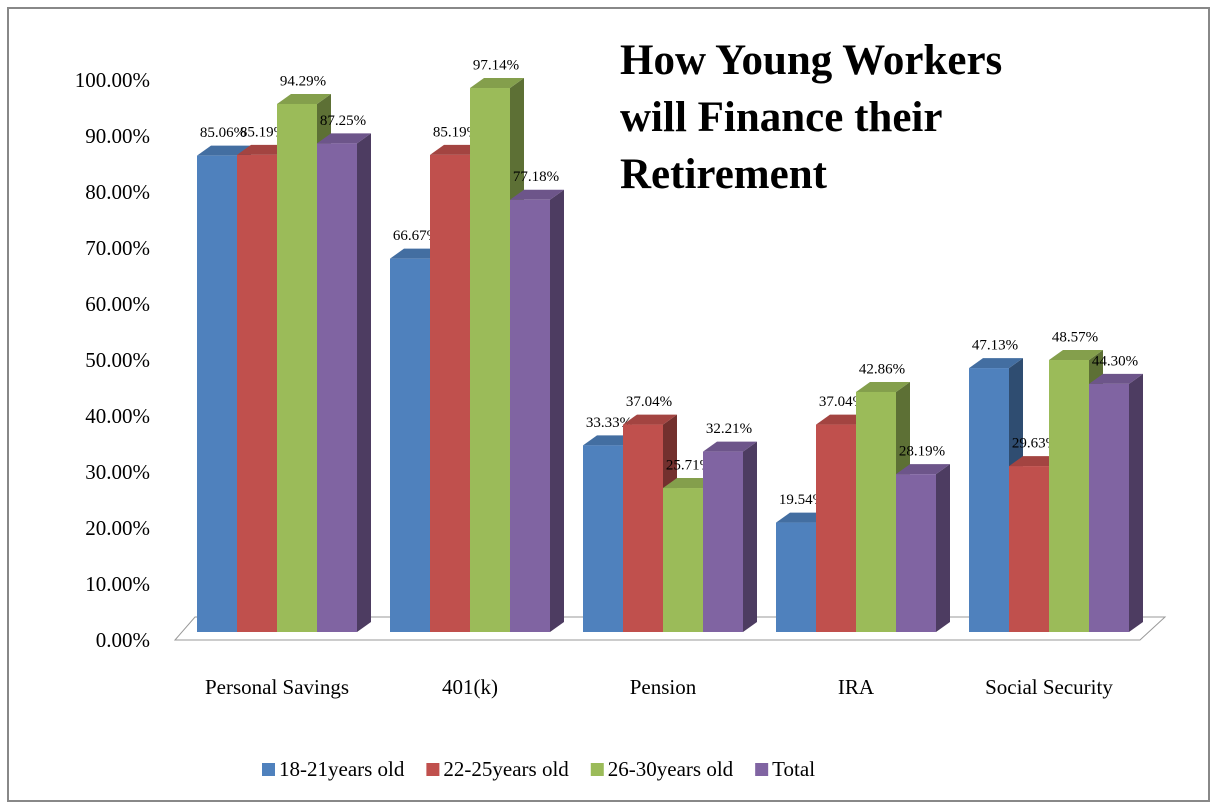 This screenshot has height=809, width=1217. Describe the element at coordinates (882, 369) in the screenshot. I see `value-label: 42.86%` at that location.